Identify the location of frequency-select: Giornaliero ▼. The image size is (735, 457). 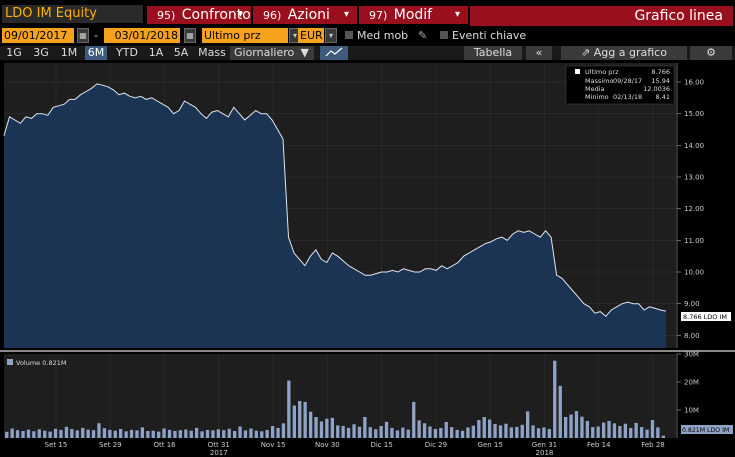
(272, 53).